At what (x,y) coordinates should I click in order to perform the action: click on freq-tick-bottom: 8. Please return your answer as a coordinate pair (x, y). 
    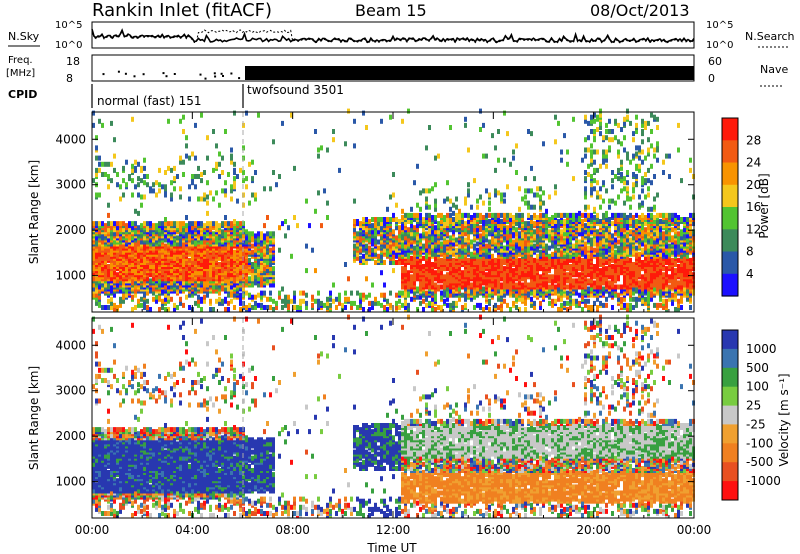
    Looking at the image, I should click on (69, 78).